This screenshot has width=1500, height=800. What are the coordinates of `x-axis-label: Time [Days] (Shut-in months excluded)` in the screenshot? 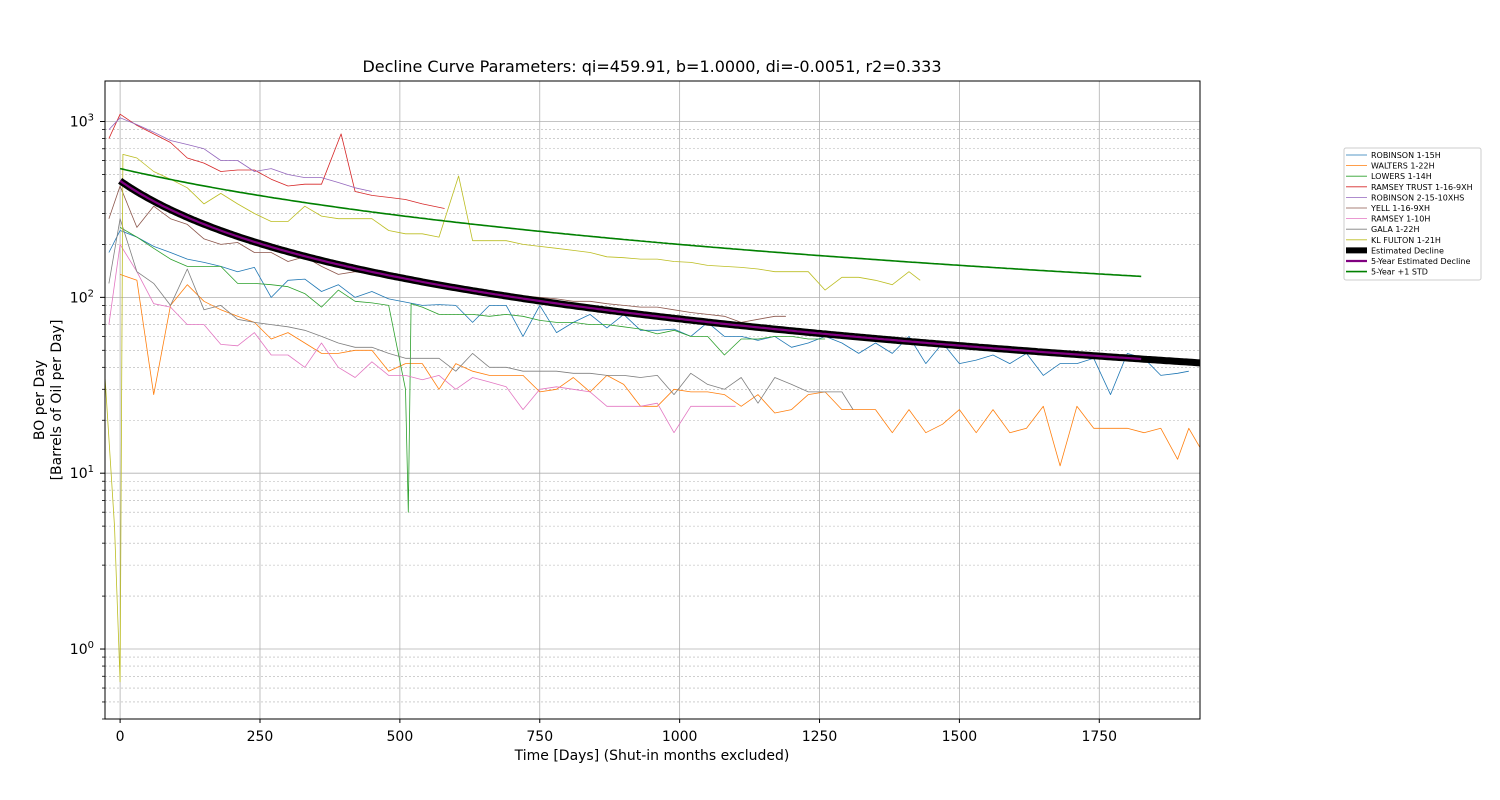 It's located at (652, 756).